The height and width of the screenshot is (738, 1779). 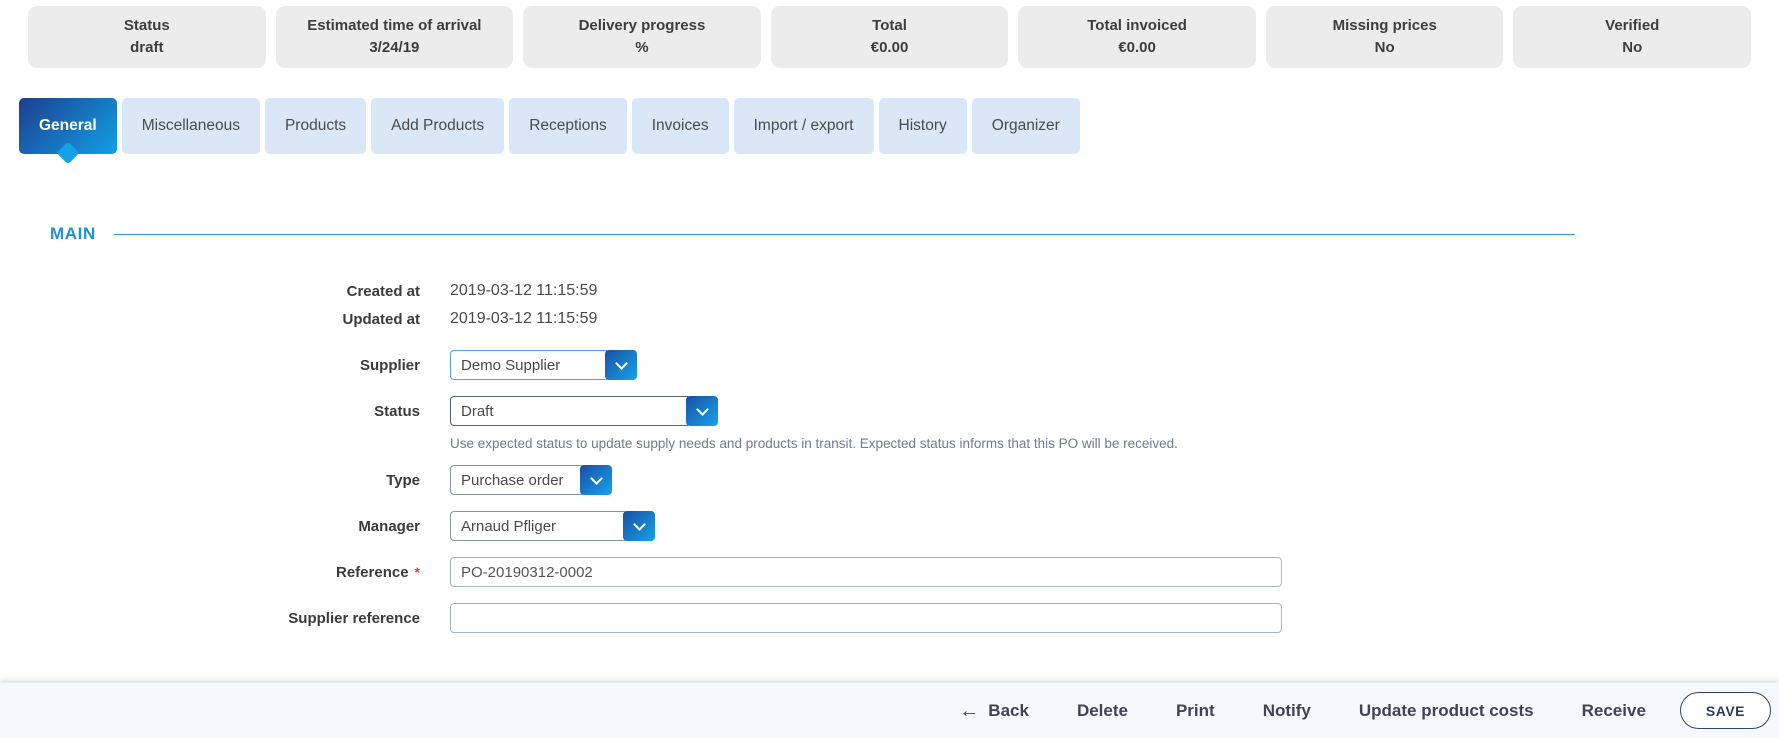 I want to click on stat-label: Delivery progress, so click(x=642, y=26).